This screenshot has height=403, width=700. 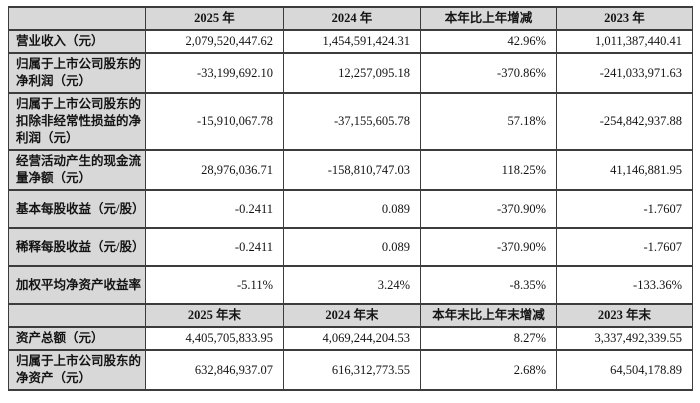 What do you see at coordinates (624, 73) in the screenshot?
I see `cell-2023: -241,033,971.63` at bounding box center [624, 73].